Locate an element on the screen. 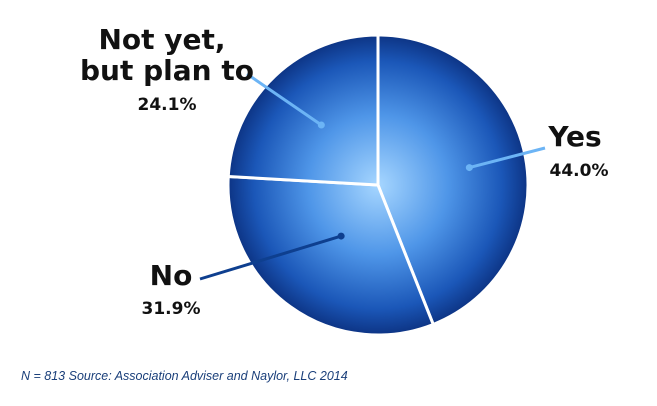 This screenshot has width=657, height=406. slice-value-not-yet: 24.1% is located at coordinates (167, 105).